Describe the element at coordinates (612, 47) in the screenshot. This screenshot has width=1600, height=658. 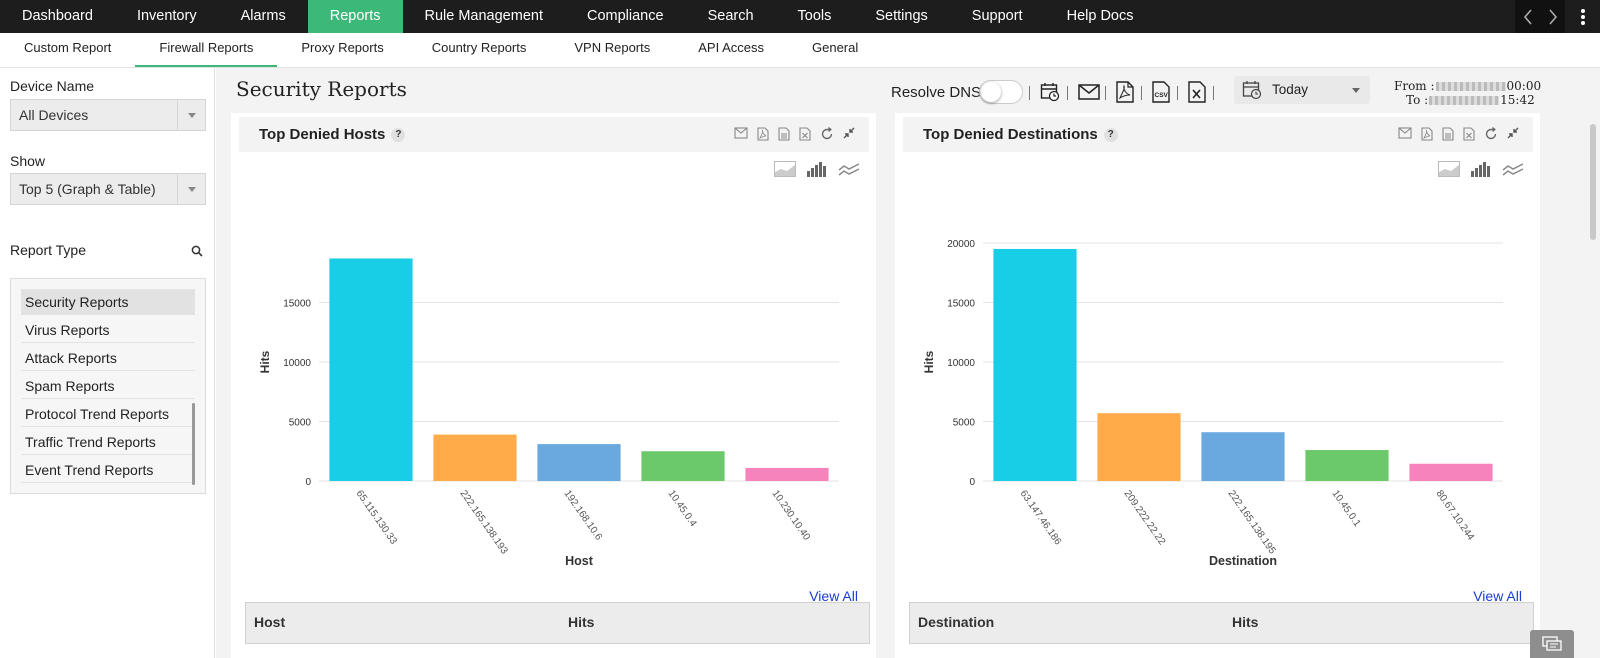
I see `tab-vpn-reports: VPN Reports` at that location.